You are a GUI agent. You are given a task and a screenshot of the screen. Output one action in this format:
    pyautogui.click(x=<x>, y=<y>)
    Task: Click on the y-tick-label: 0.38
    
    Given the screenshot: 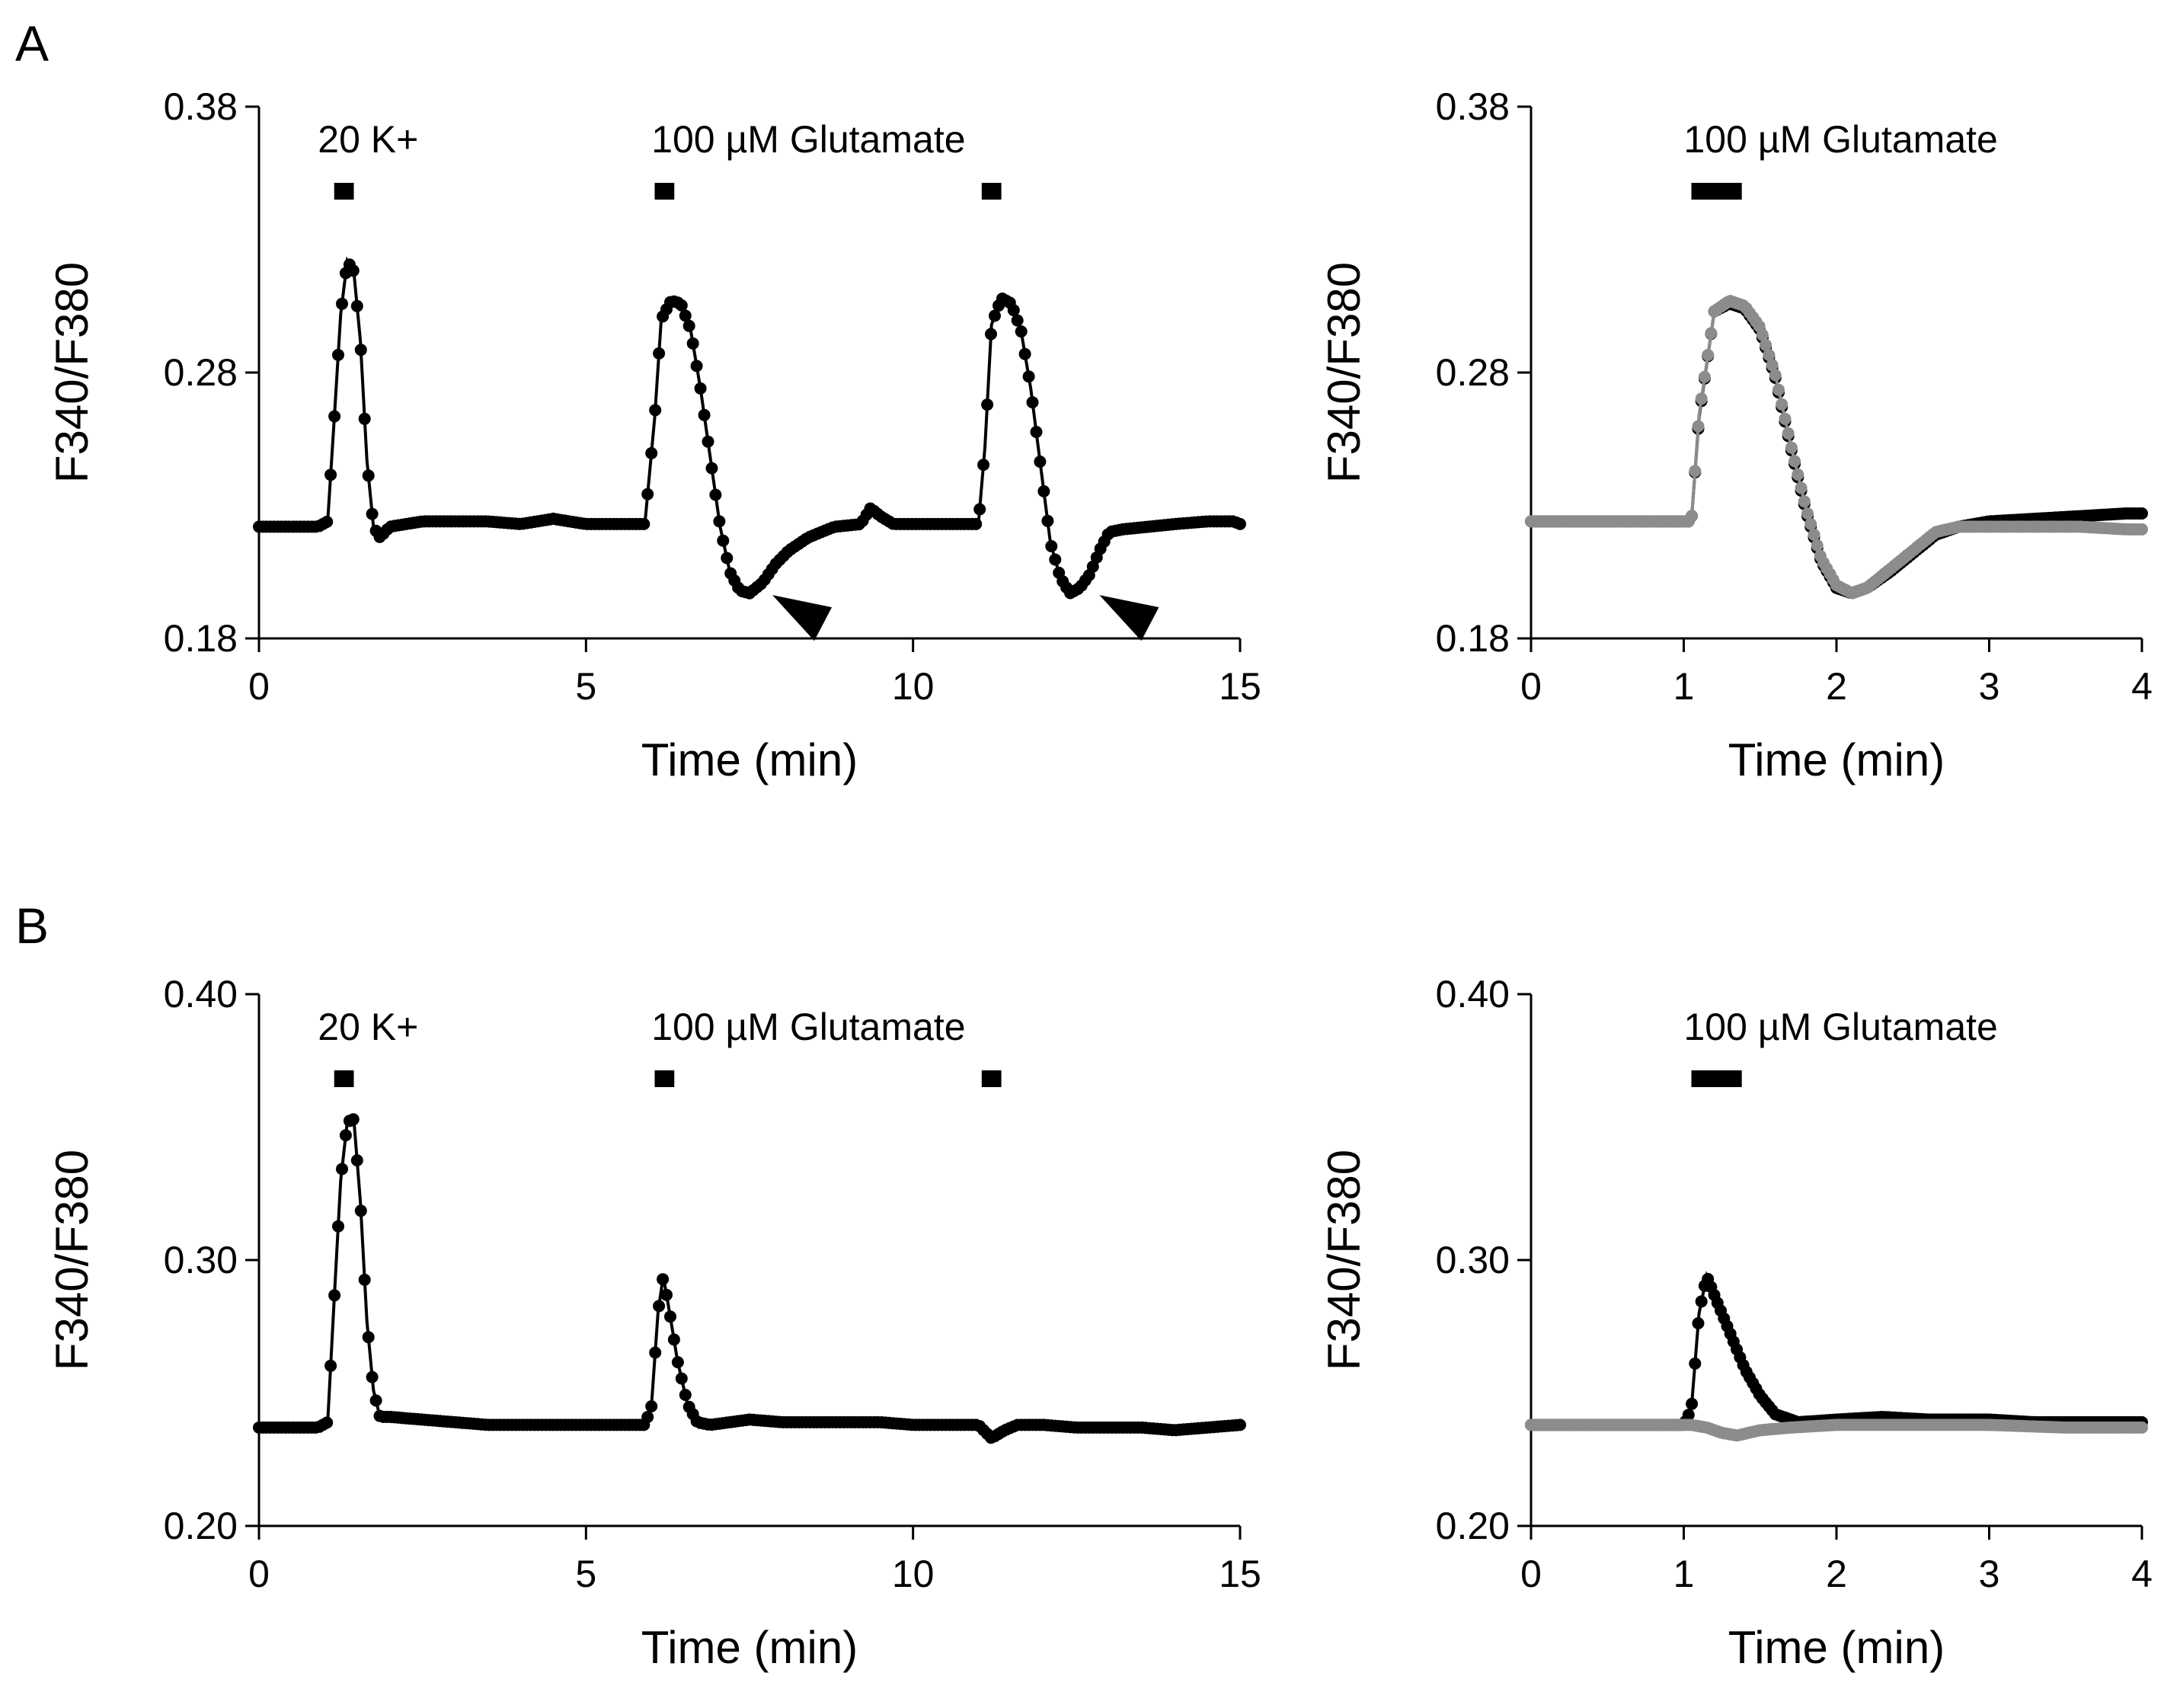 What is the action you would take?
    pyautogui.click(x=201, y=106)
    